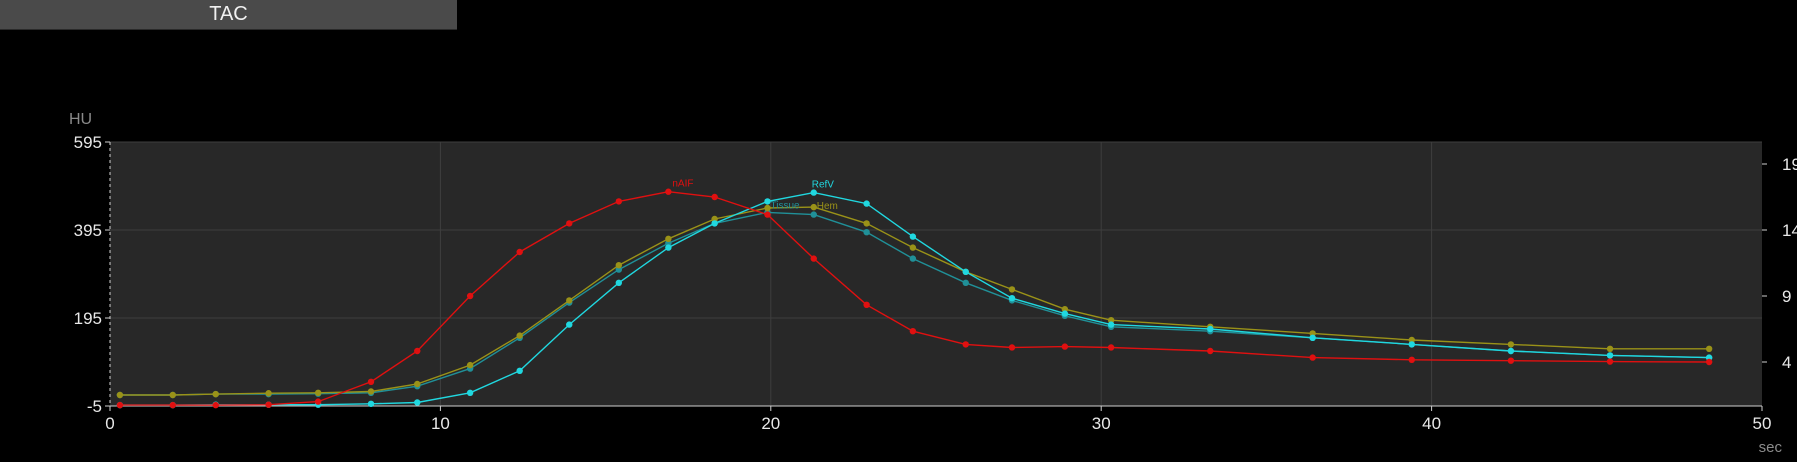  I want to click on x-tick-label: 30, so click(1101, 423).